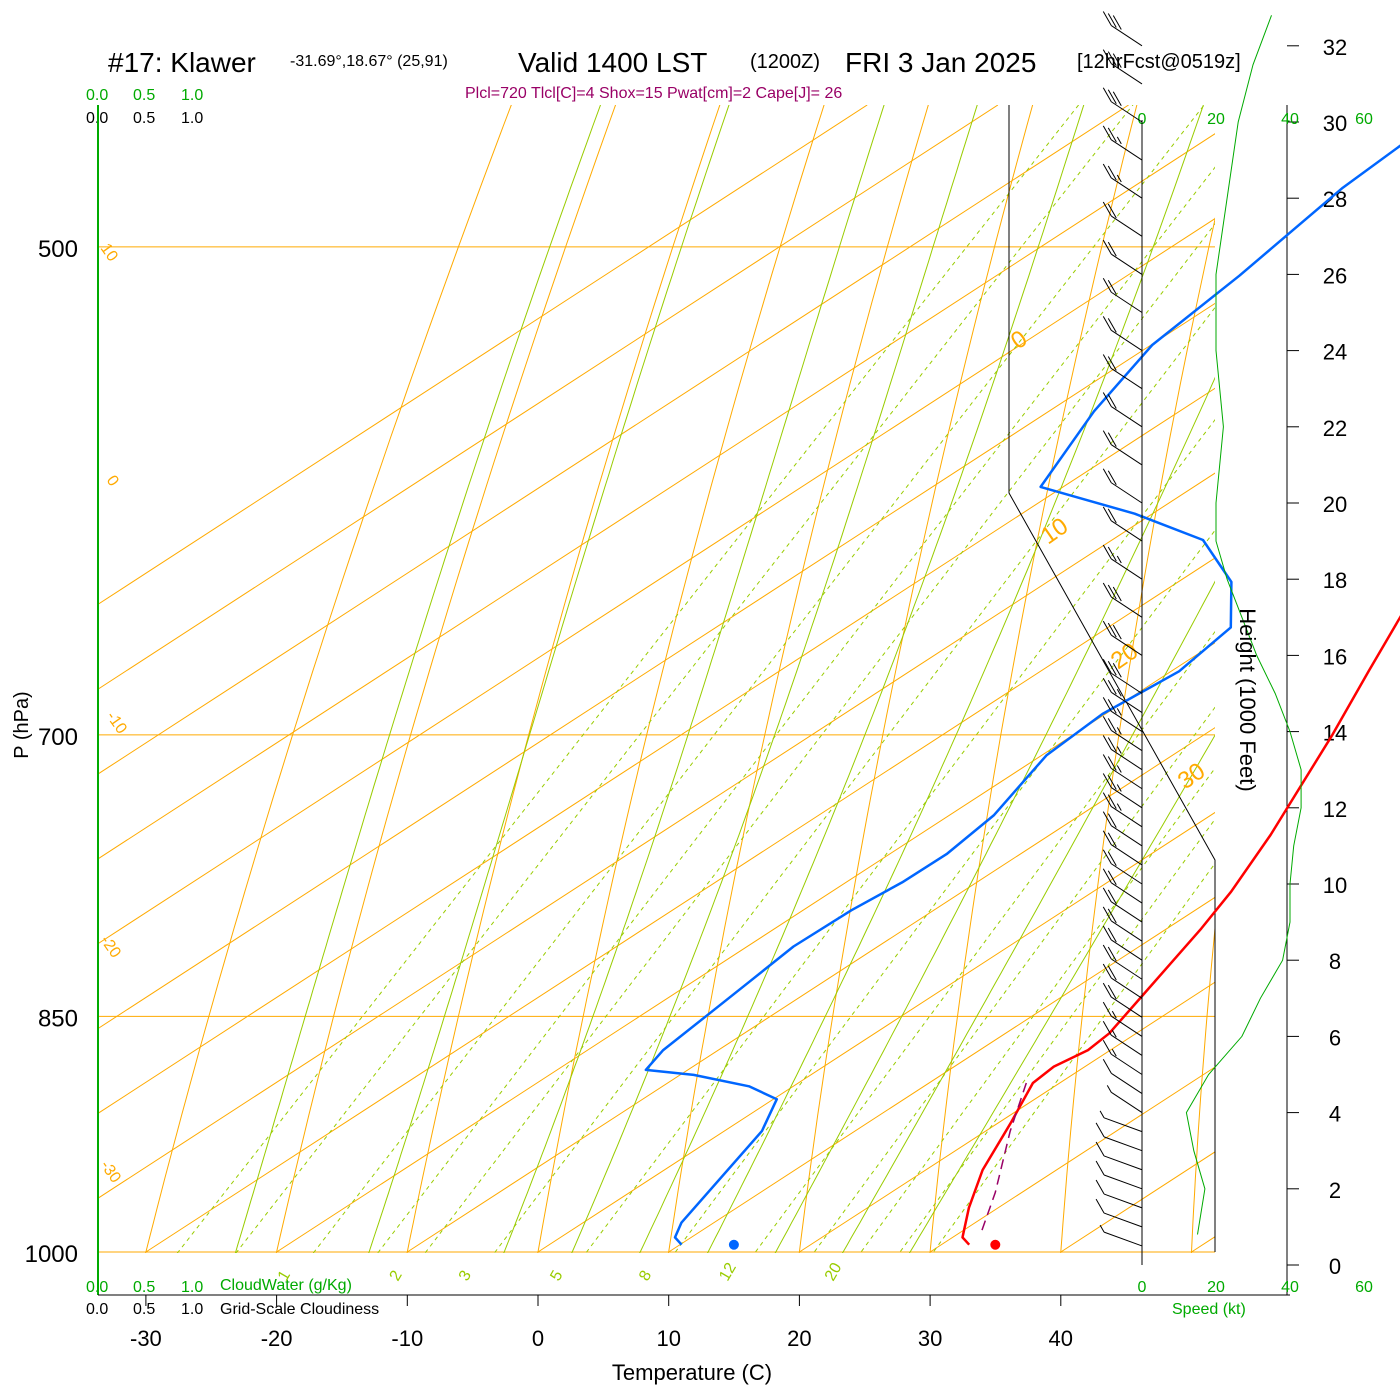  Describe the element at coordinates (144, 1309) in the screenshot. I see `cloudiness-bottom-tick-1: 0.5` at that location.